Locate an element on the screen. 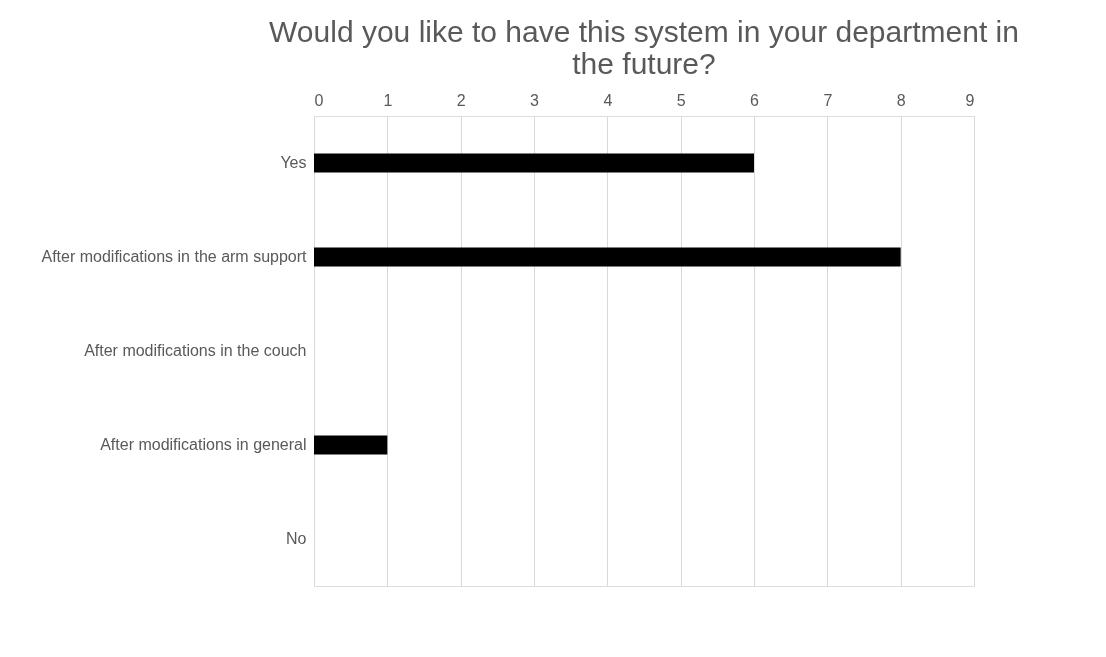 This screenshot has width=1106, height=657. x-tick-label: 0 is located at coordinates (319, 100).